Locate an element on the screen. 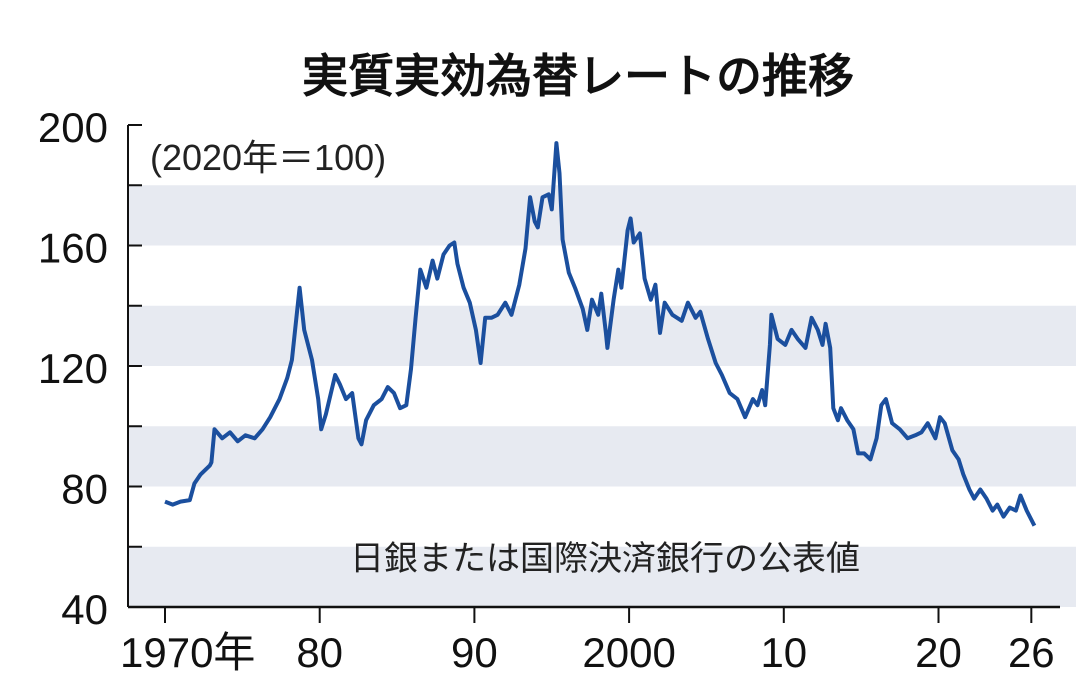 Image resolution: width=1076 pixels, height=684 pixels. chart-title: 実質実効為替レートの推移 is located at coordinates (578, 76).